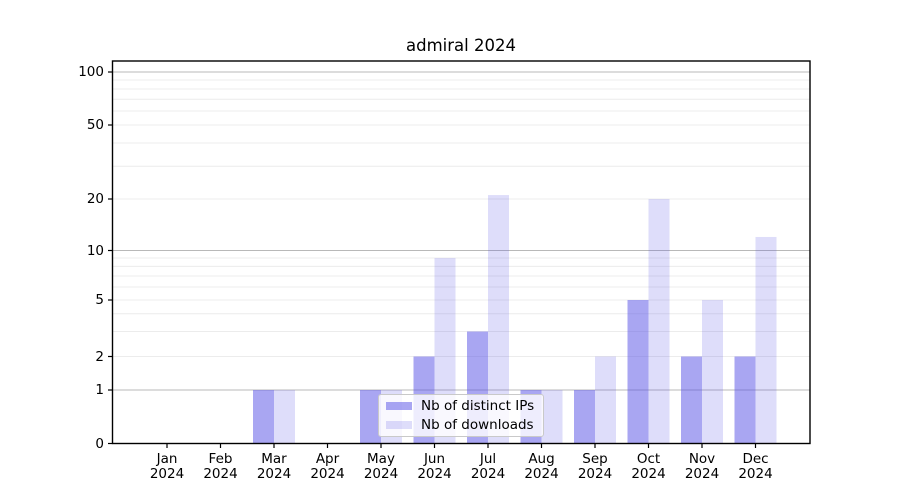 The height and width of the screenshot is (500, 900). Describe the element at coordinates (477, 424) in the screenshot. I see `legend-label-downloads: Nb of downloads` at that location.